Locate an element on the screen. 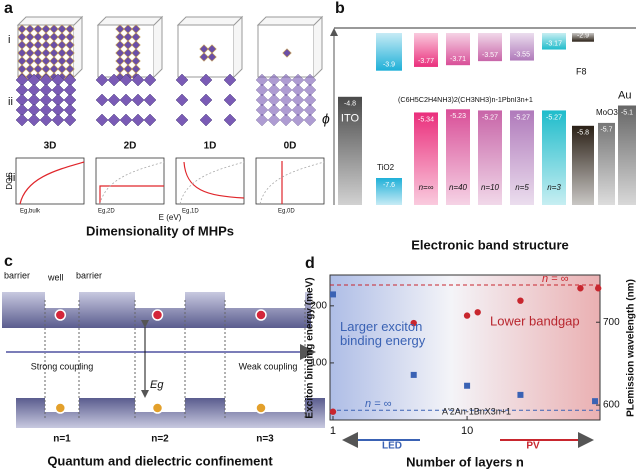 This screenshot has width=640, height=473. dos-frame is located at coordinates (290, 181).